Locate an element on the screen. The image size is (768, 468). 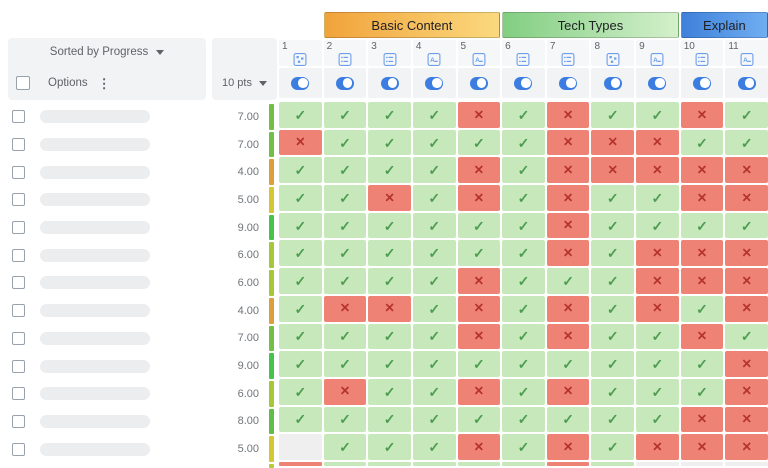
kebab-menu-icon: ⋮ is located at coordinates (104, 83).